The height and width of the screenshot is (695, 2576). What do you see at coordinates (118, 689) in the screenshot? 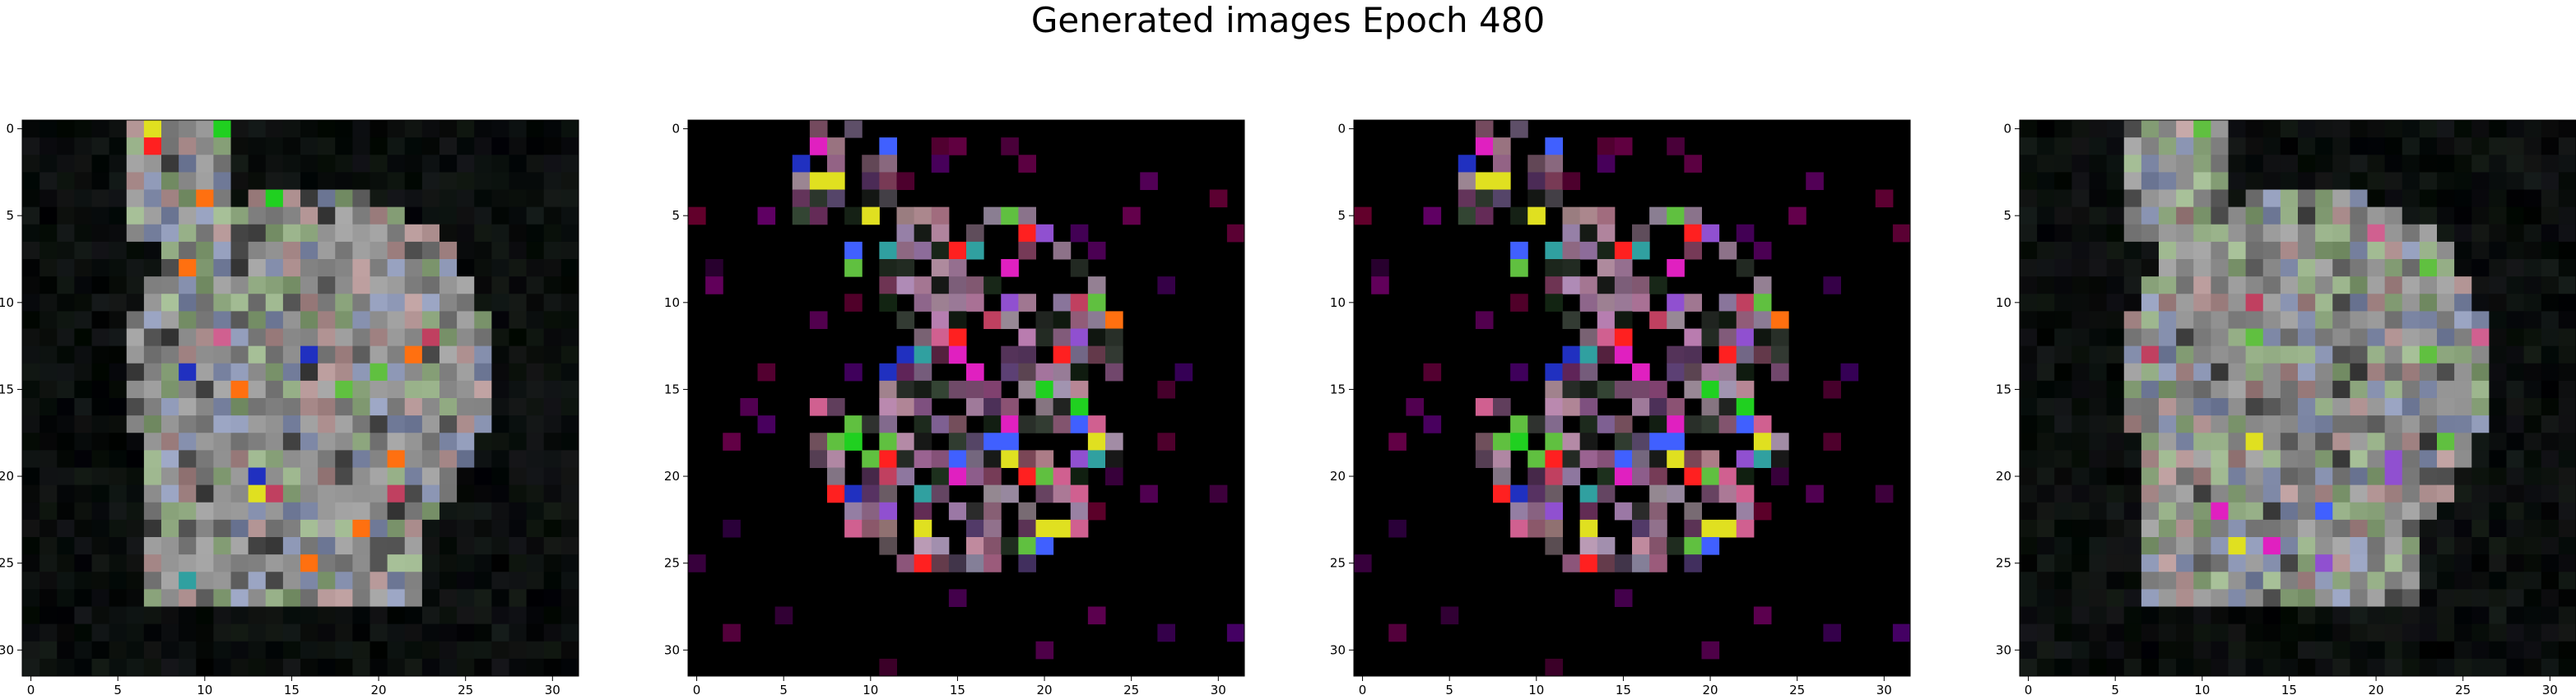
I see `x-tick-label: 5` at bounding box center [118, 689].